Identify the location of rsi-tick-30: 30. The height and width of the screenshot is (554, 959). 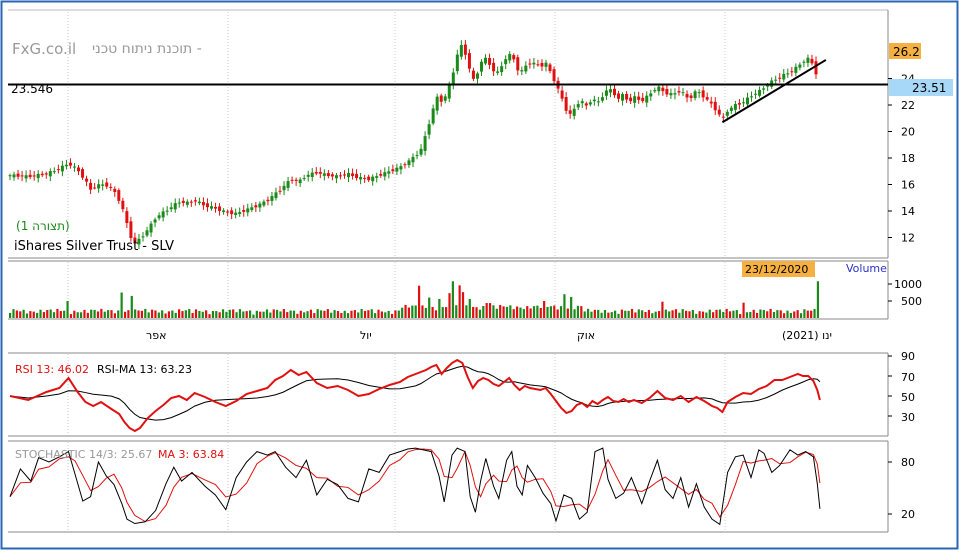
(908, 417).